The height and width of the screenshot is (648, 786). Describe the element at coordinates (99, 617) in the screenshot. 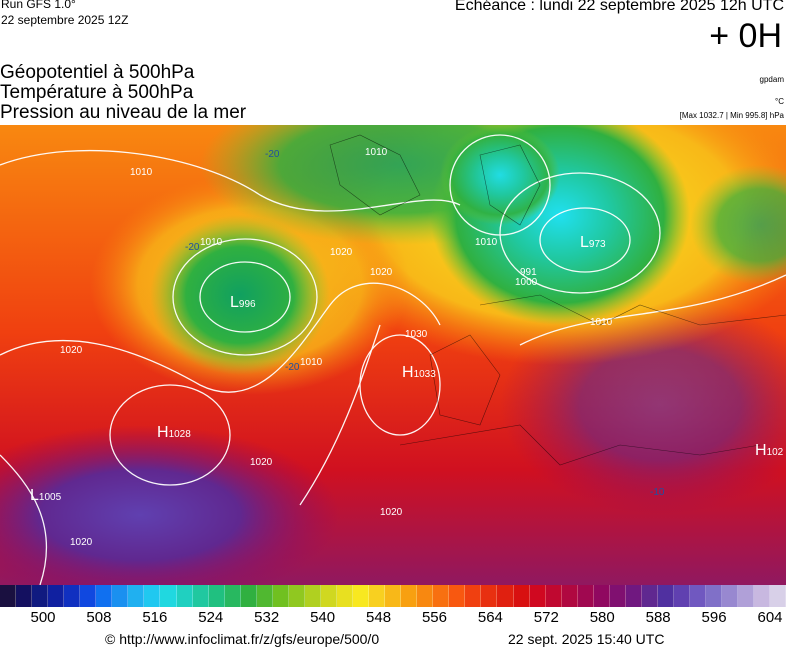

I see `color-scale-tick: 508` at that location.